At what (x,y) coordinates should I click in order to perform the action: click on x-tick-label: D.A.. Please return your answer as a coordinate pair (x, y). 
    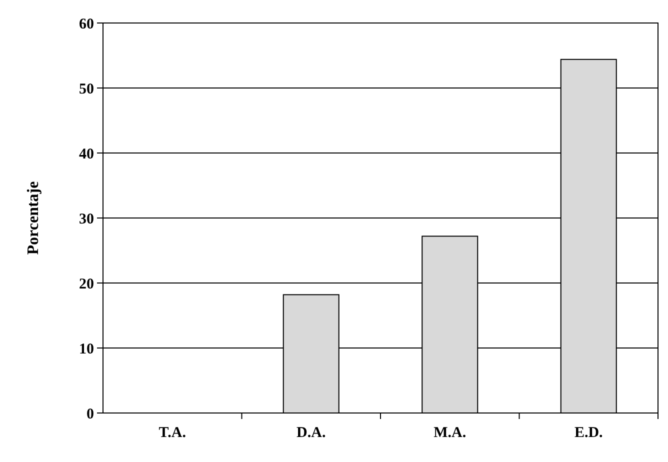
    Looking at the image, I should click on (311, 433).